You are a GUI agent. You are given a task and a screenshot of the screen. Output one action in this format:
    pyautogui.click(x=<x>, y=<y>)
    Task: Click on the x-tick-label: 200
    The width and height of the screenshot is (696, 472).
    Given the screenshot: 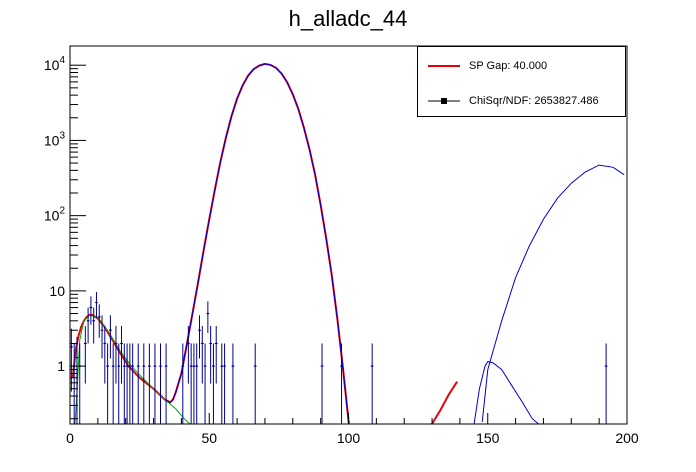 What is the action you would take?
    pyautogui.click(x=627, y=438)
    